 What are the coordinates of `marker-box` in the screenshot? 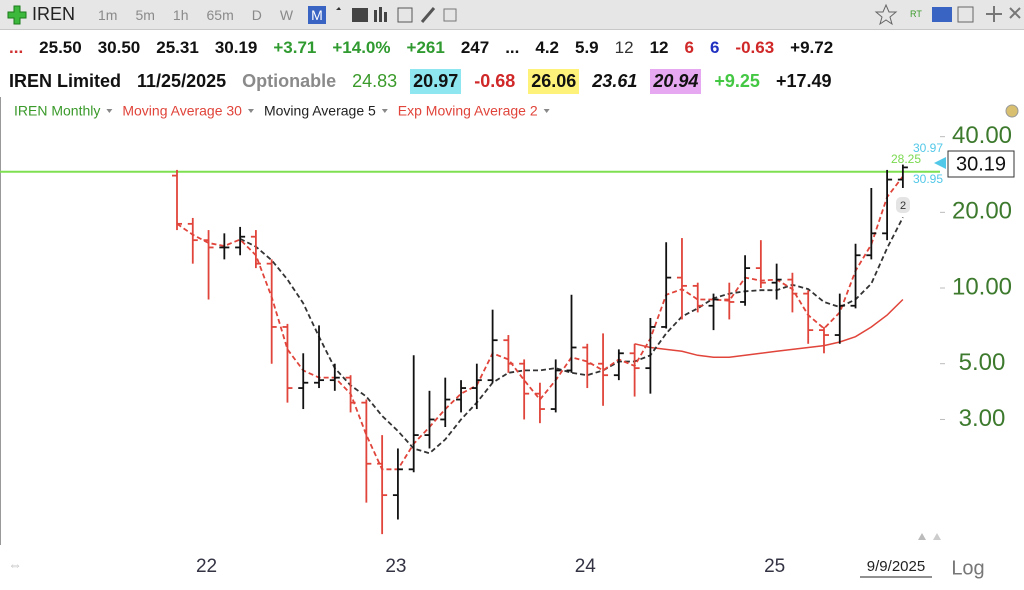 It's located at (903, 205).